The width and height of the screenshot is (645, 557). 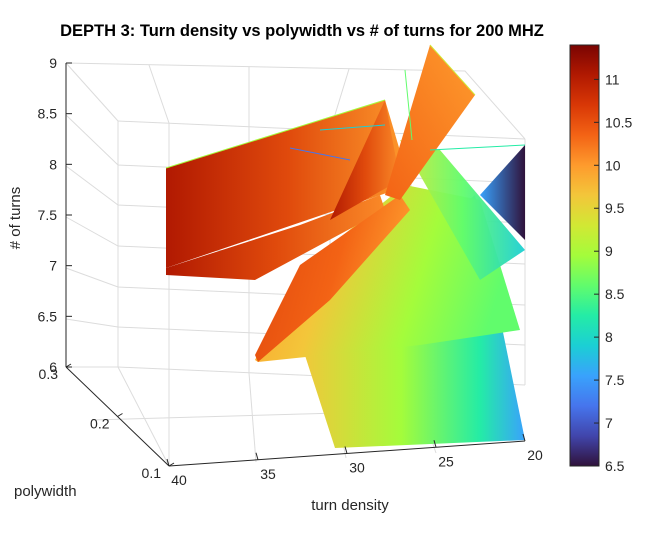 I want to click on z-tick-label: 8.5, so click(x=48, y=114).